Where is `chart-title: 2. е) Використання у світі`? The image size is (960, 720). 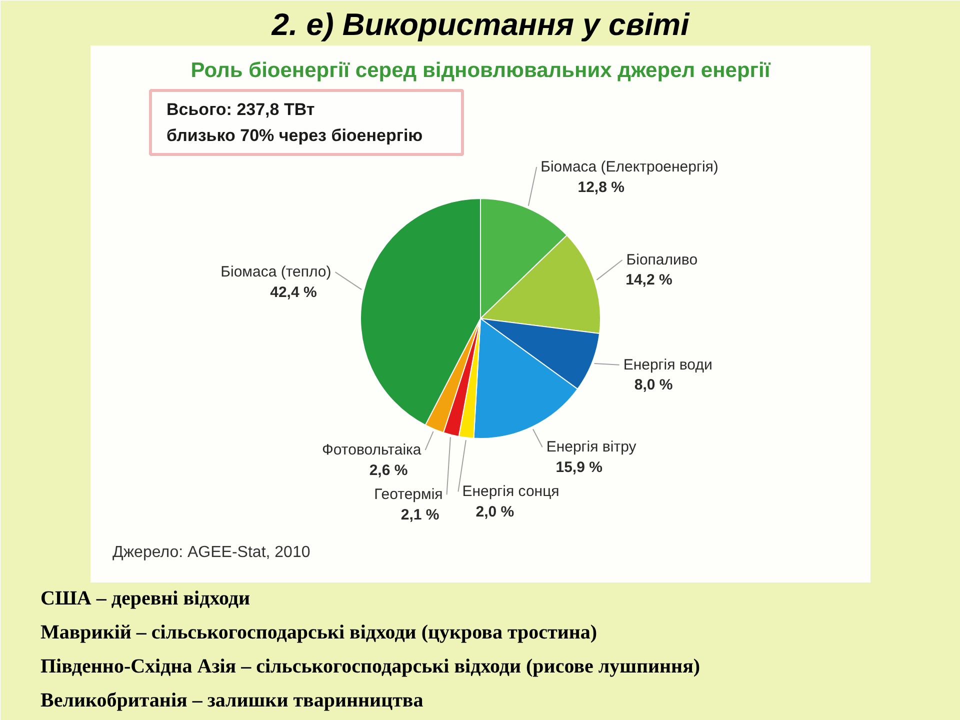
chart-title: 2. е) Використання у світі is located at coordinates (480, 24).